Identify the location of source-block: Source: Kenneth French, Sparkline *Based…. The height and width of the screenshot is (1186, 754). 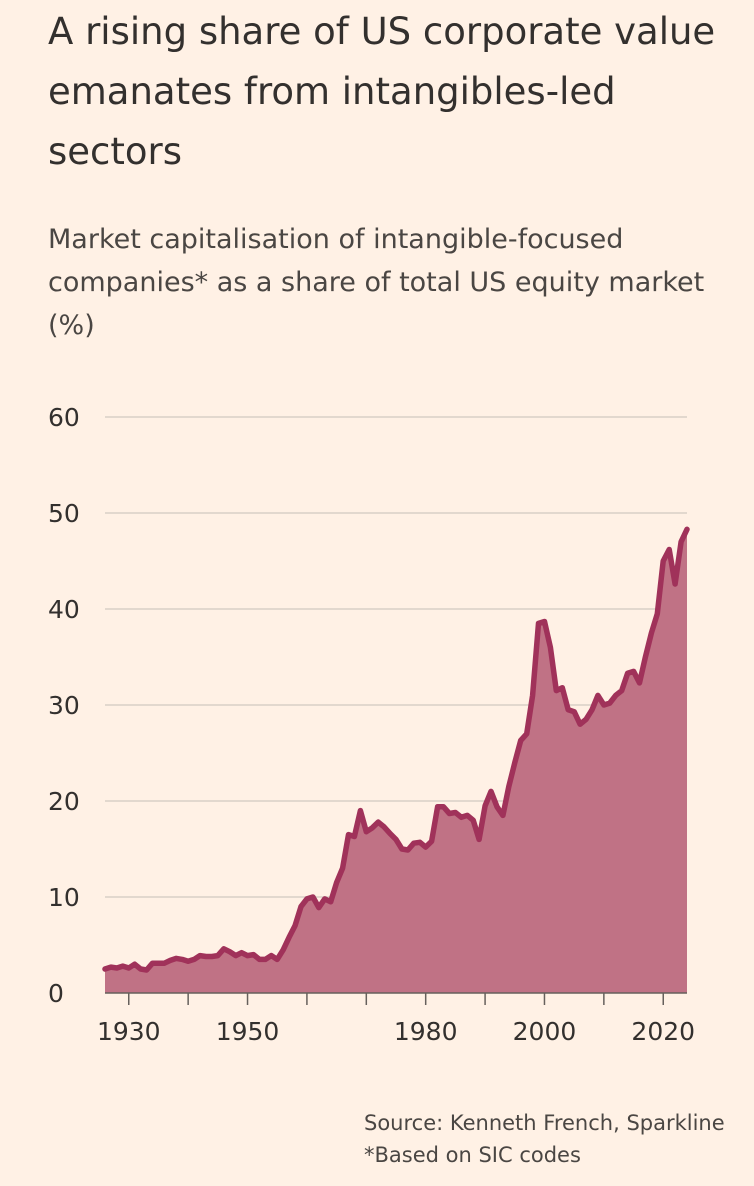
(544, 1139).